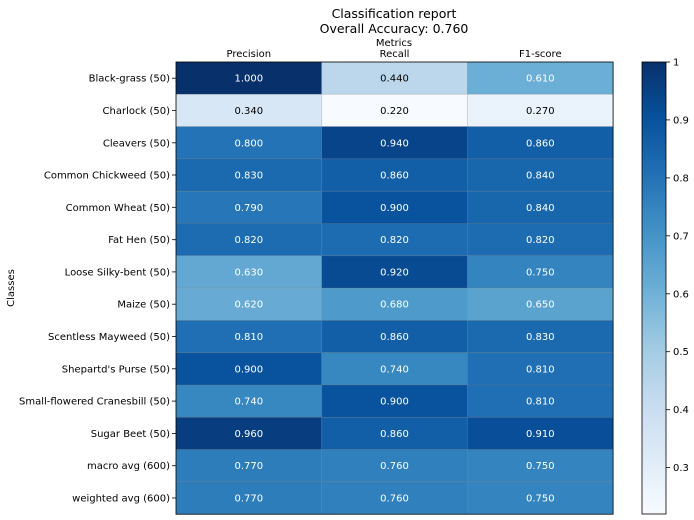 This screenshot has height=520, width=694. Describe the element at coordinates (394, 43) in the screenshot. I see `x-axis-label: Metrics` at that location.